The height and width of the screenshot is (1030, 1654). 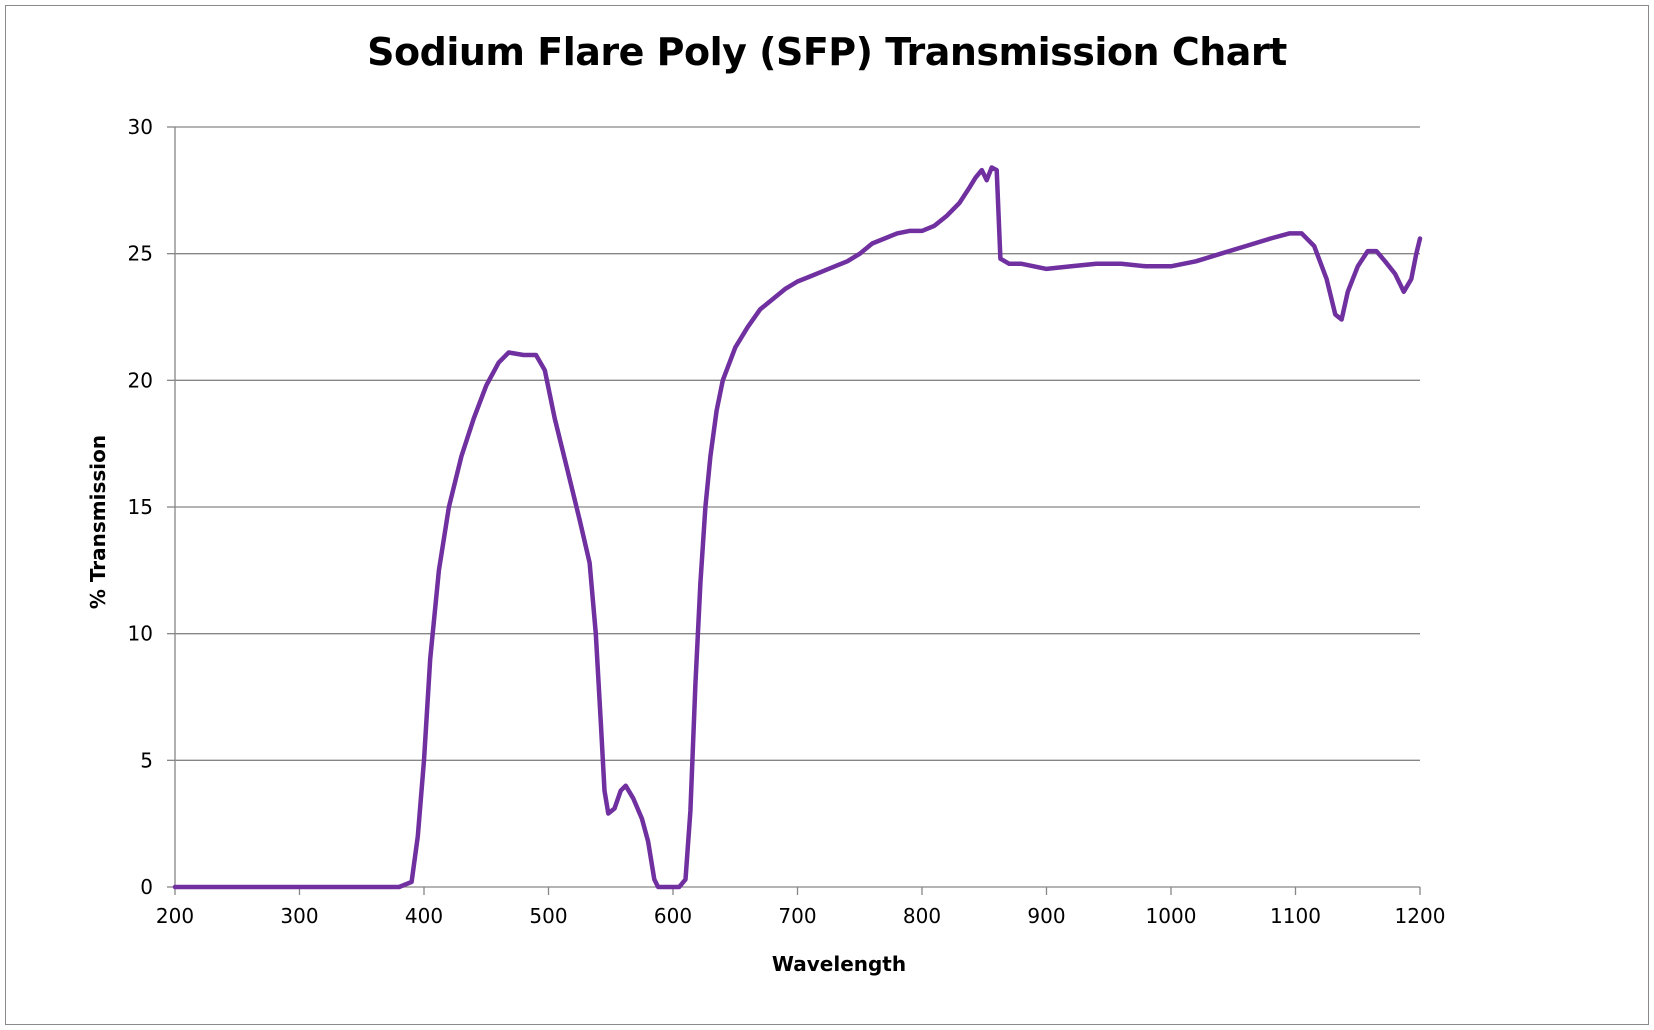 What do you see at coordinates (1420, 916) in the screenshot?
I see `x-tick-label-1200: 1200` at bounding box center [1420, 916].